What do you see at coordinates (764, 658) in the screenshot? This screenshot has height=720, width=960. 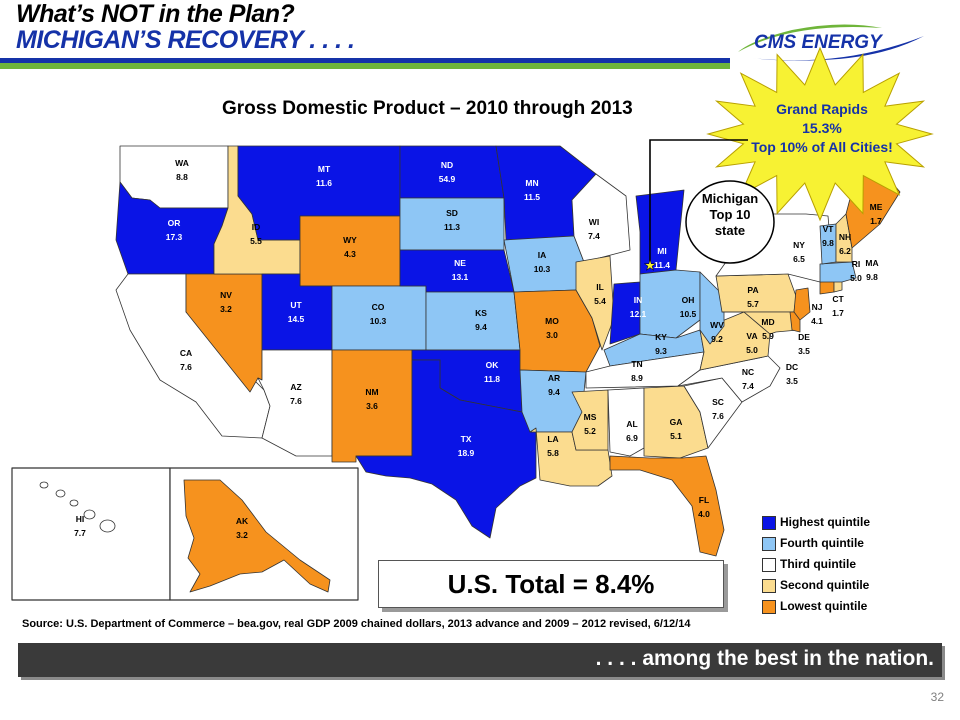 I see `banner-text: . . . . among the best in the nation.` at bounding box center [764, 658].